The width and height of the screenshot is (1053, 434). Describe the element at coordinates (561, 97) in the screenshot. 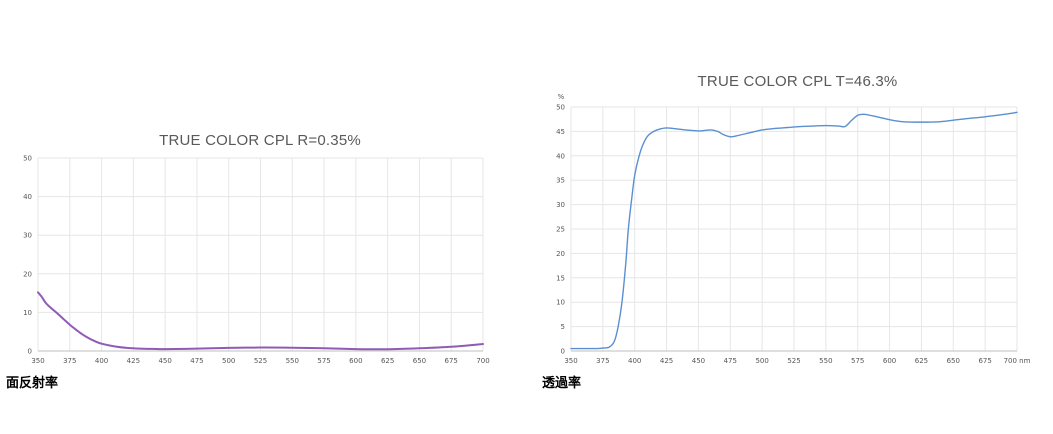

I see `y-unit-label: %` at that location.